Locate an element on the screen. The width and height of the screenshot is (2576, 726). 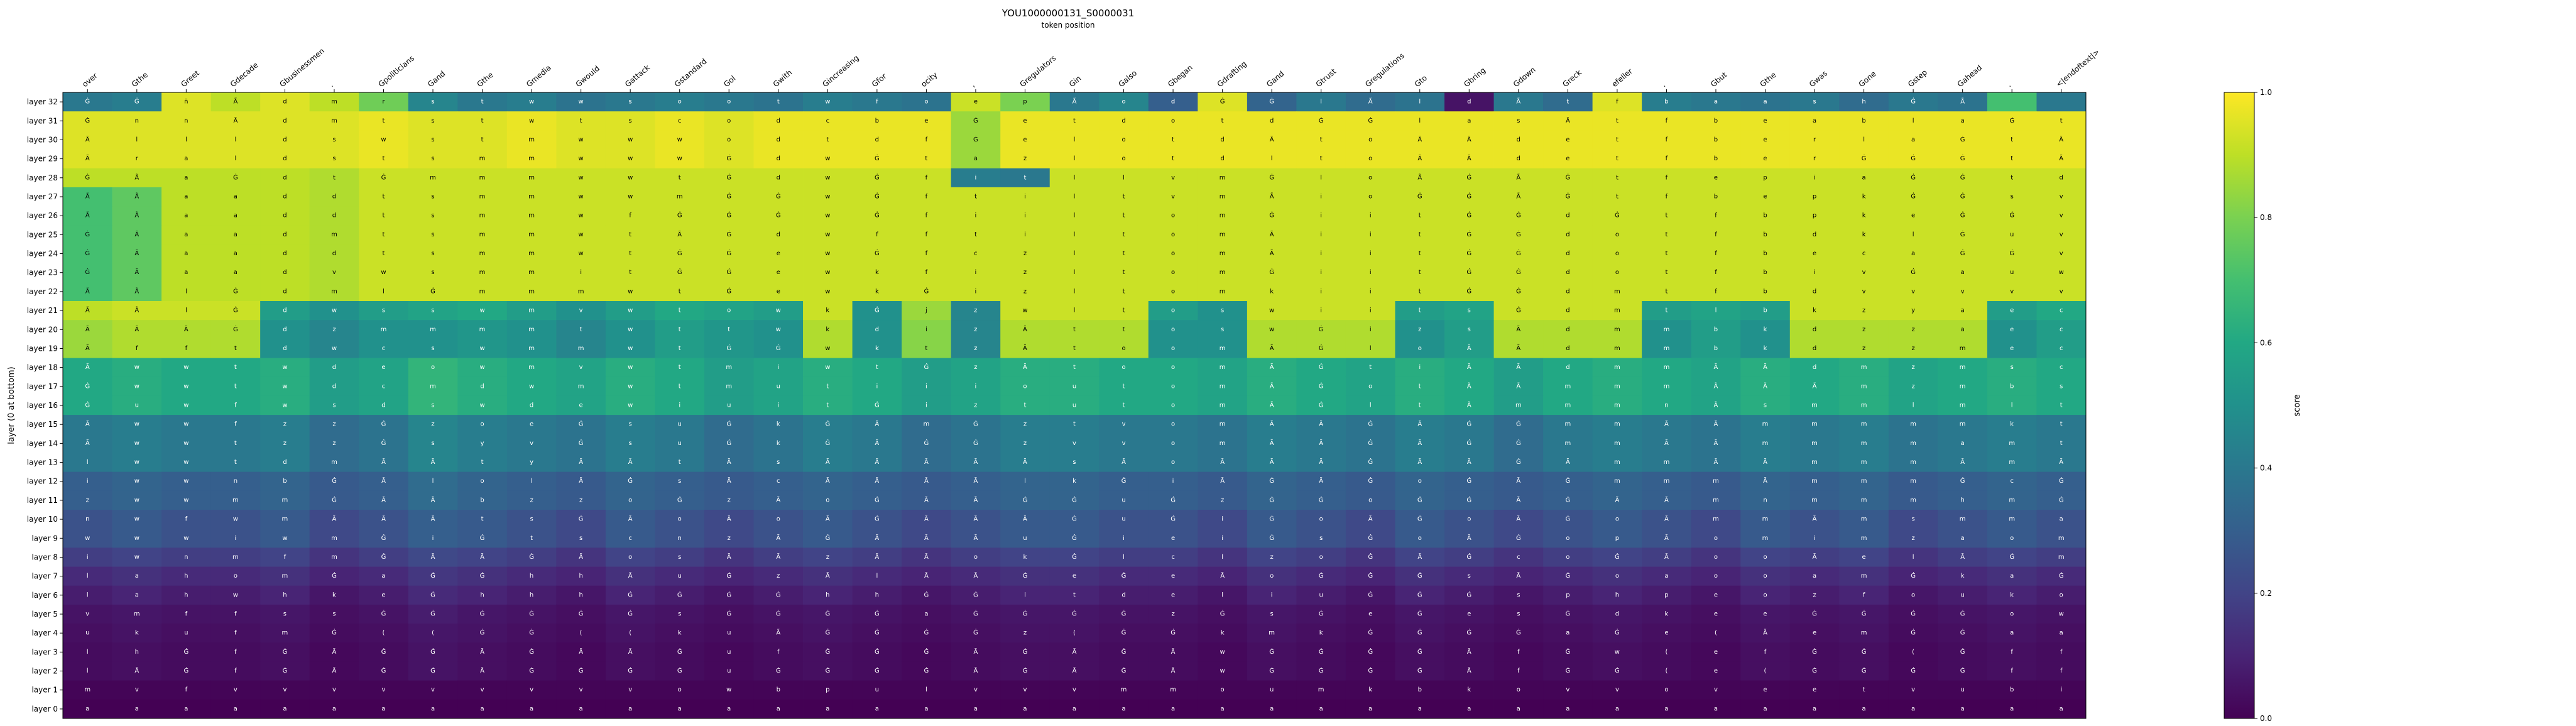
heatmap-cell-label: k is located at coordinates (828, 310).